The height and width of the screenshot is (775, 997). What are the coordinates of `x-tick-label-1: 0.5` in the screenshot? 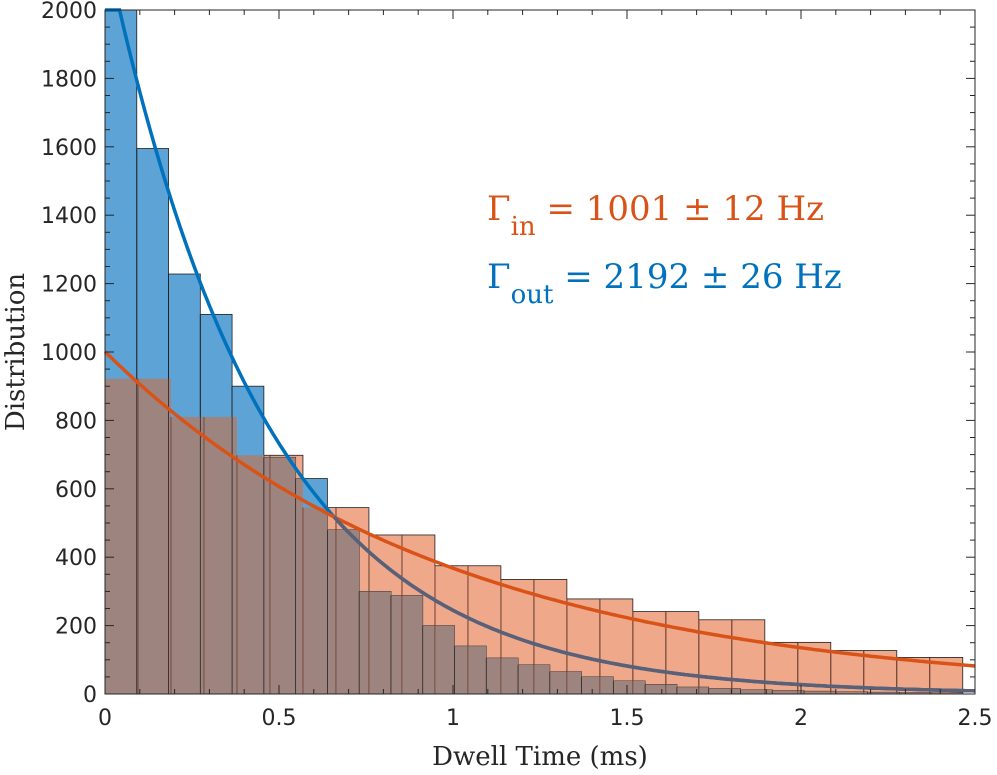 It's located at (279, 718).